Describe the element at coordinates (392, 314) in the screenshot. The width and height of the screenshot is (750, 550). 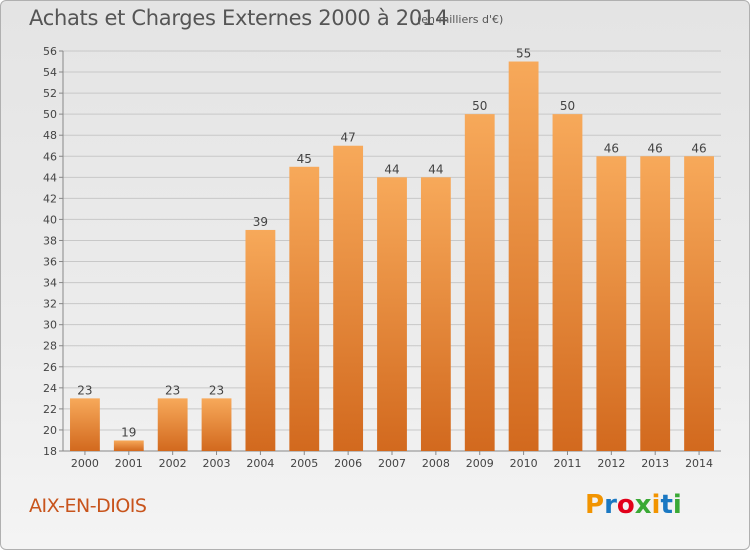
I see `bar-2007` at that location.